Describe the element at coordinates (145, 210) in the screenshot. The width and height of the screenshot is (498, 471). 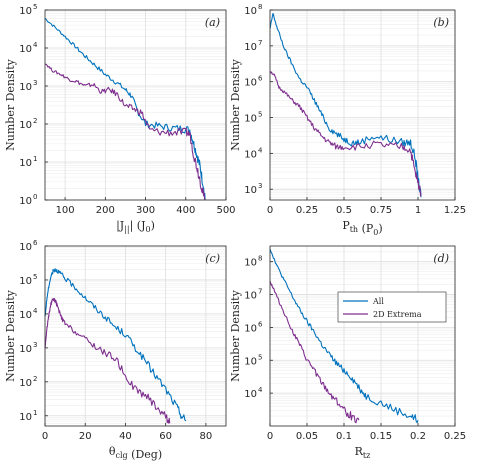
I see `x-tick-label: 300` at that location.